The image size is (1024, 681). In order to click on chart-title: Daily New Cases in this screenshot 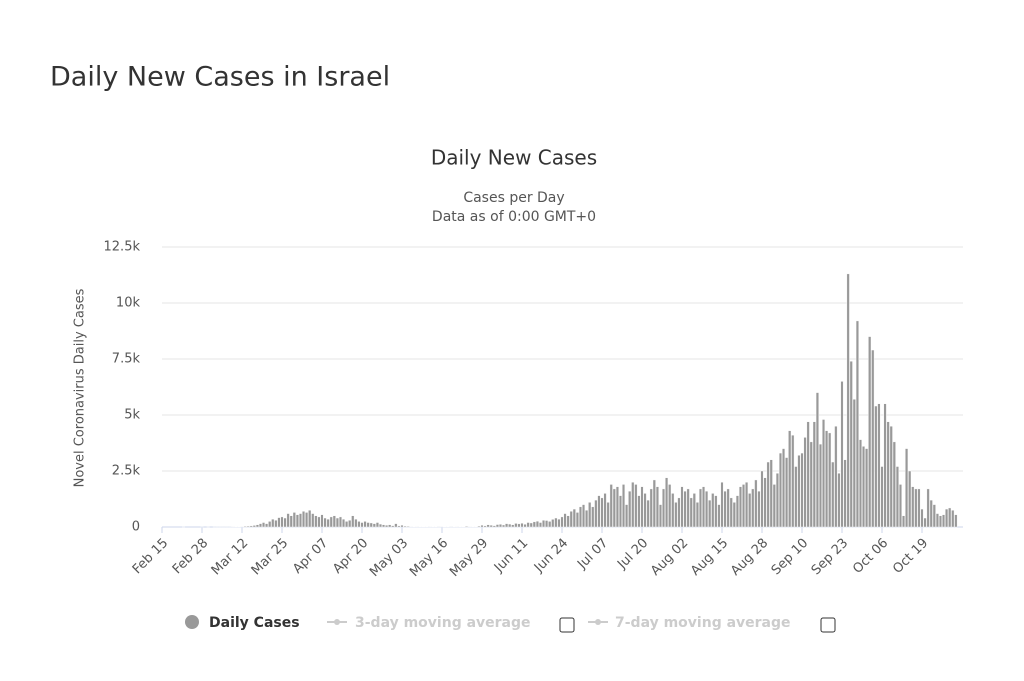, I will do `click(514, 158)`.